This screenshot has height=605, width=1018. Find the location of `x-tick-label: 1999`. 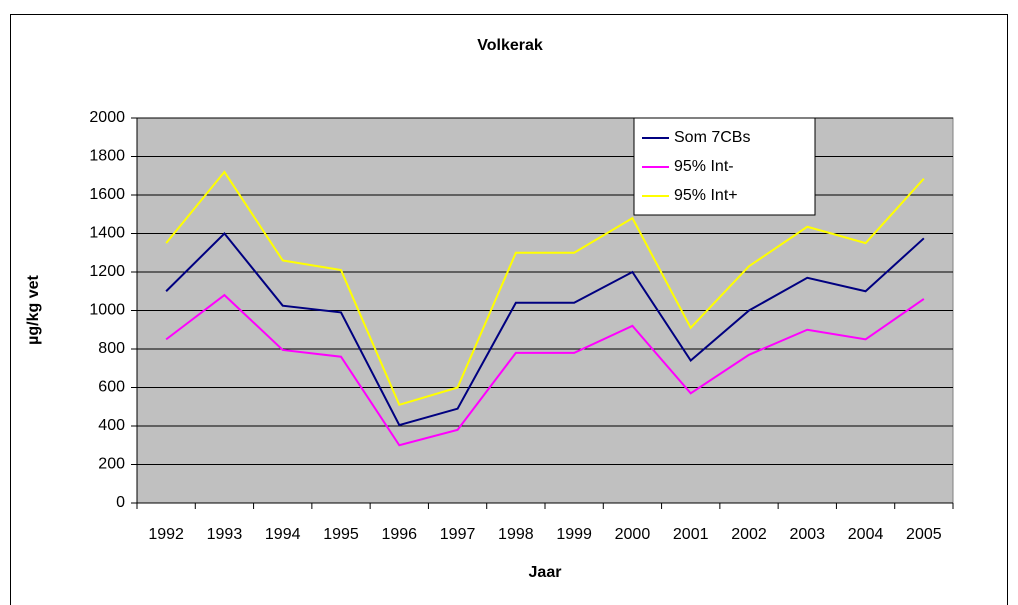

x-tick-label: 1999 is located at coordinates (574, 534).